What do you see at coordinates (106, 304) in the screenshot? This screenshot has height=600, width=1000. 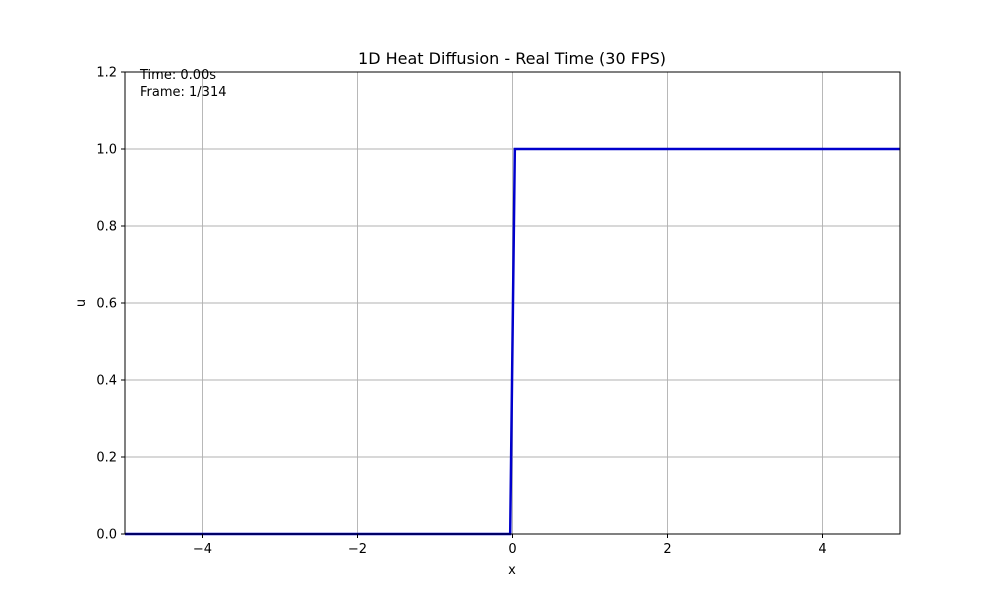 I see `y-tick-label: 0.6` at bounding box center [106, 304].